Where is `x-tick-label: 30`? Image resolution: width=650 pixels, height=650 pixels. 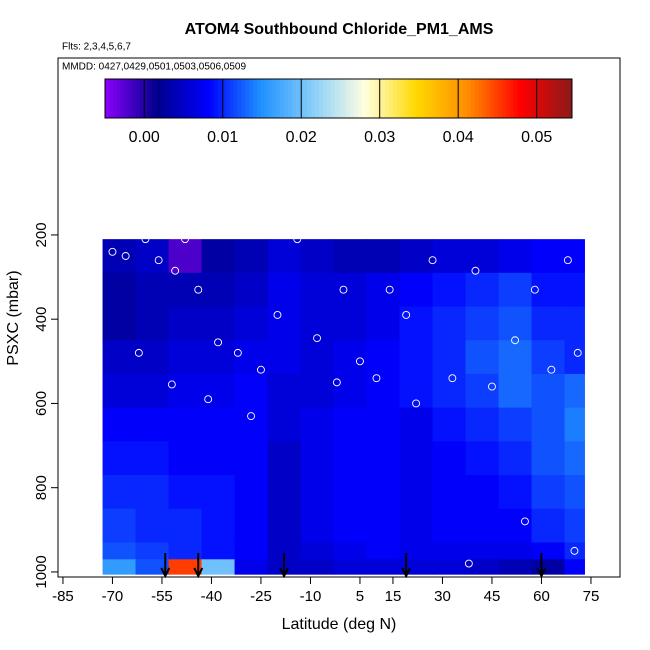 x-tick-label: 30 is located at coordinates (442, 596).